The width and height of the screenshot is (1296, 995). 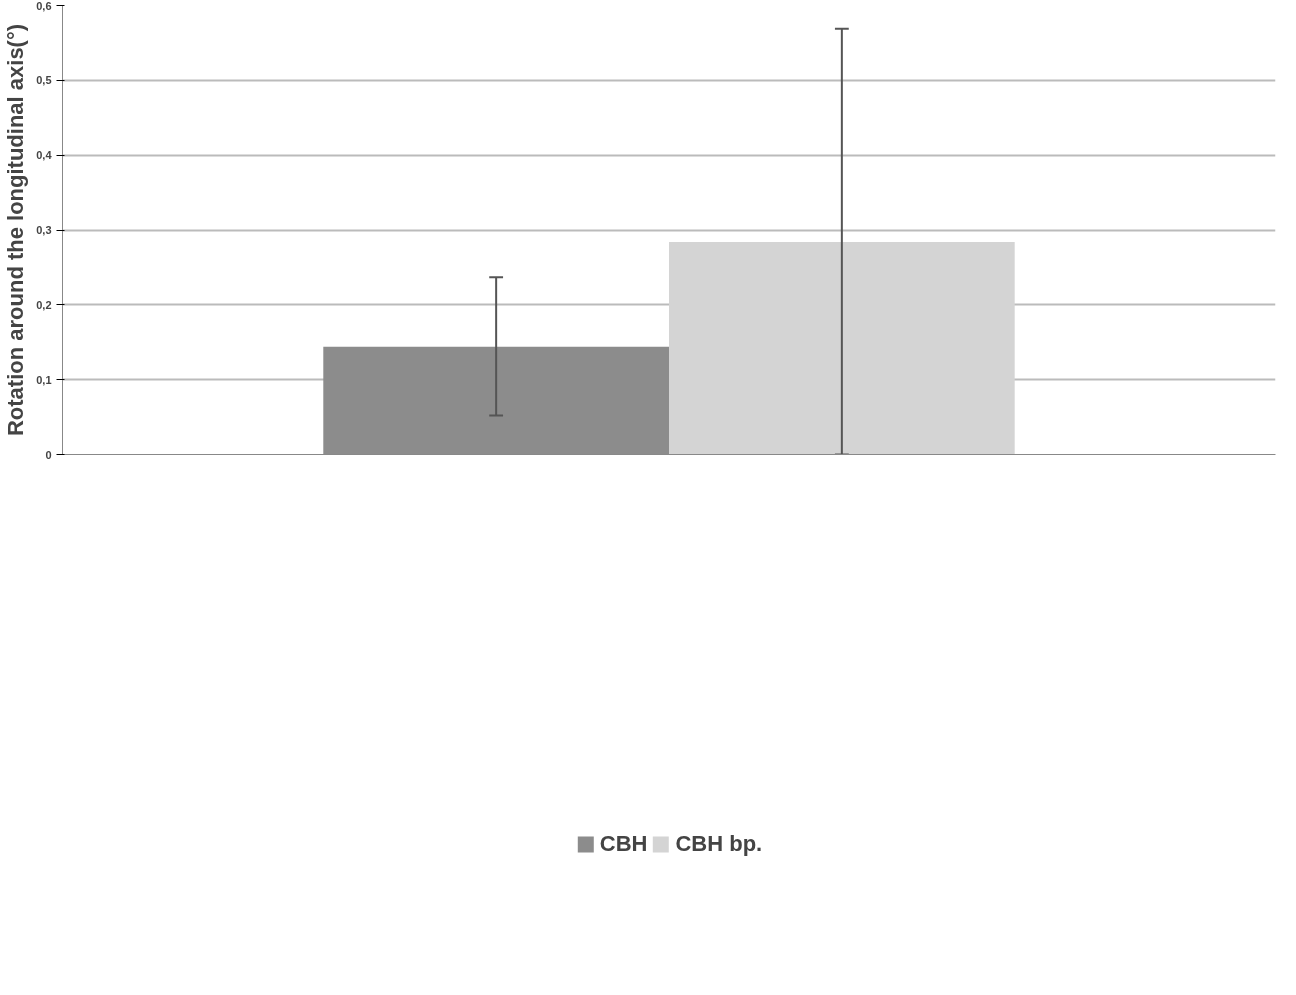 What do you see at coordinates (44, 80) in the screenshot?
I see `y-tick-label: 0,5` at bounding box center [44, 80].